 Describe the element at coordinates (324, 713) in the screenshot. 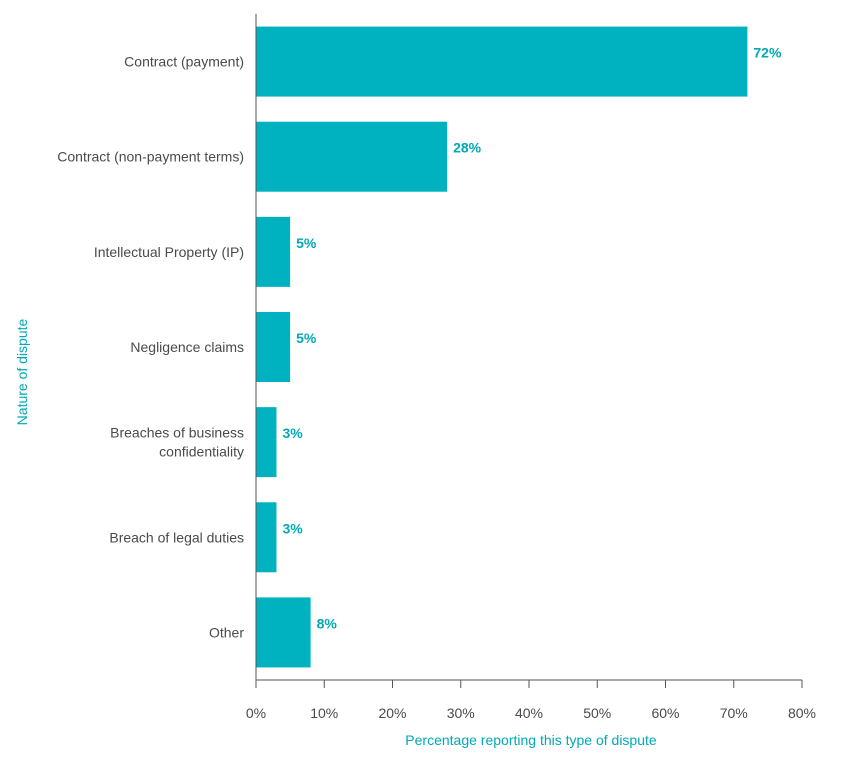

I see `x-tick-label: 10%` at that location.